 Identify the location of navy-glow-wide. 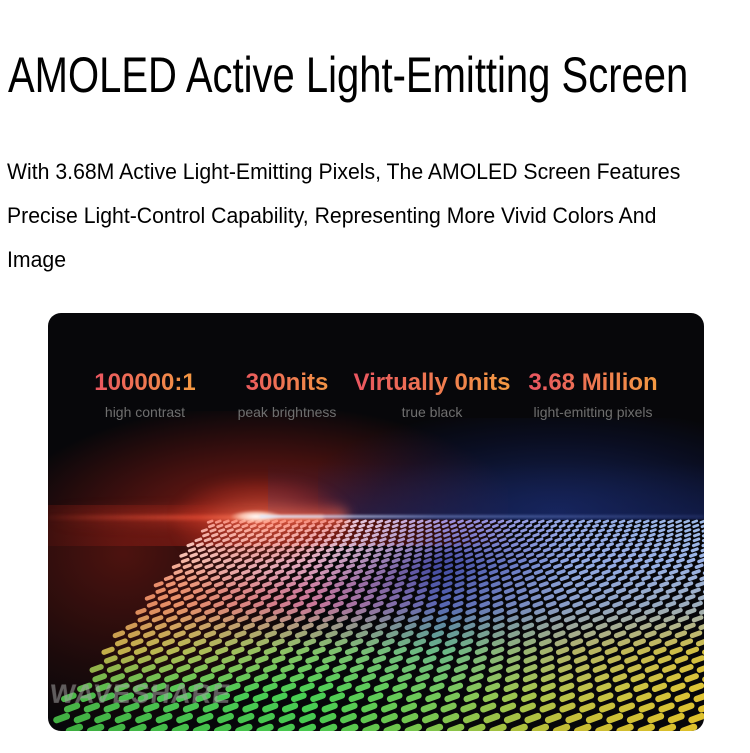
(486, 491).